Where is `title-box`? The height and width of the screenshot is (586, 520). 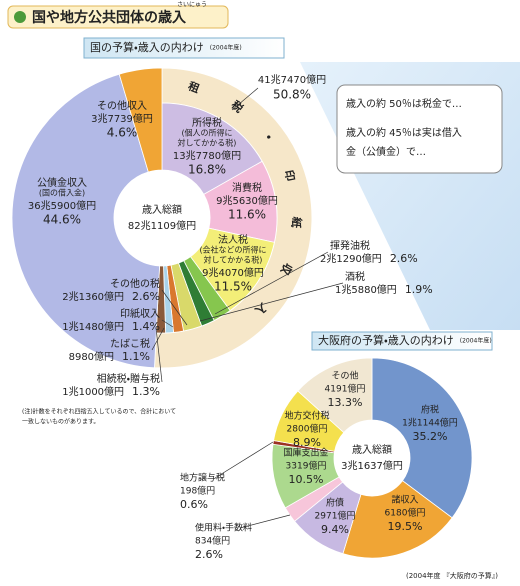
title-box is located at coordinates (118, 17).